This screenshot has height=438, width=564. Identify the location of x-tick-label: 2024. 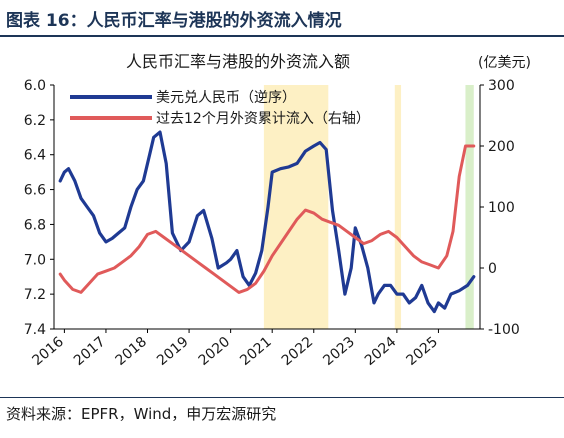
(381, 351).